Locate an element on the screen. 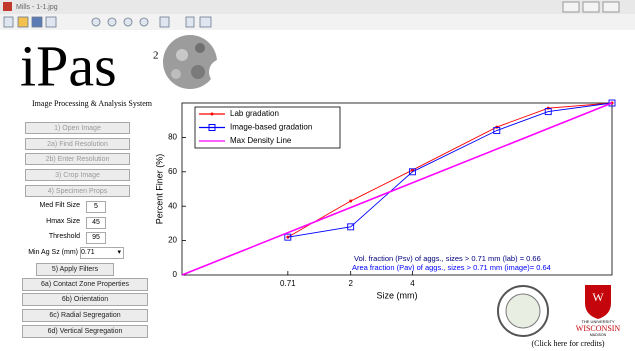 This screenshot has width=635, height=351. x-tick-label: 2 is located at coordinates (350, 283).